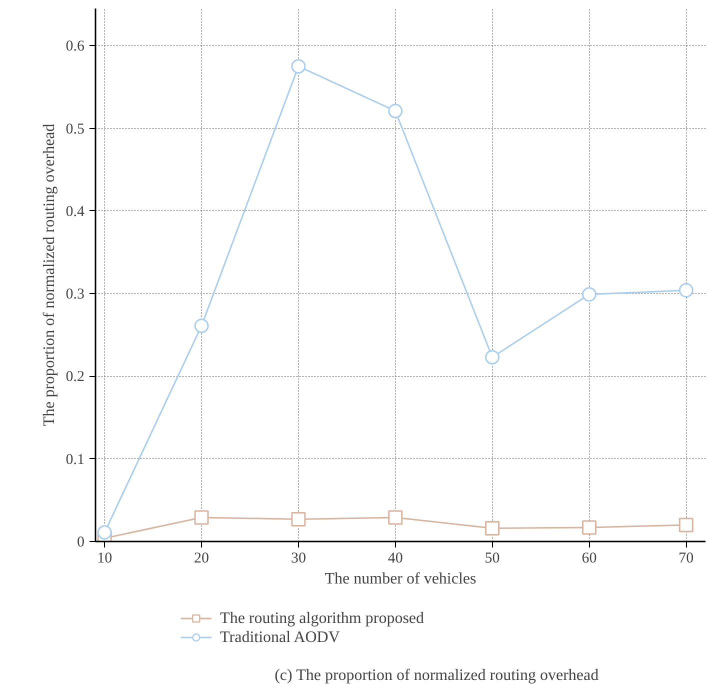 The height and width of the screenshot is (699, 721). I want to click on y-tick-label: 0.5, so click(75, 129).